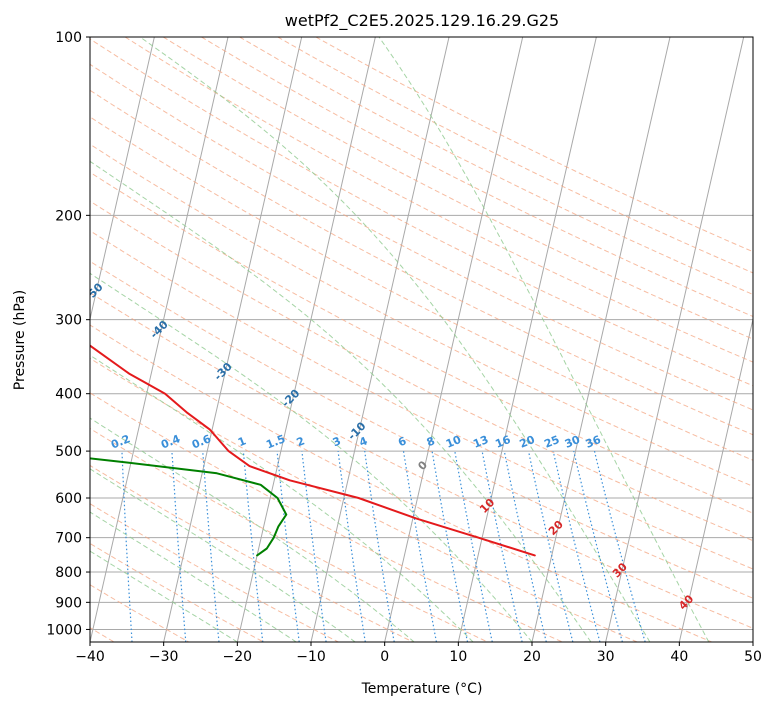 The height and width of the screenshot is (708, 775). What do you see at coordinates (90, 657) in the screenshot?
I see `x-tick-label: −40` at bounding box center [90, 657].